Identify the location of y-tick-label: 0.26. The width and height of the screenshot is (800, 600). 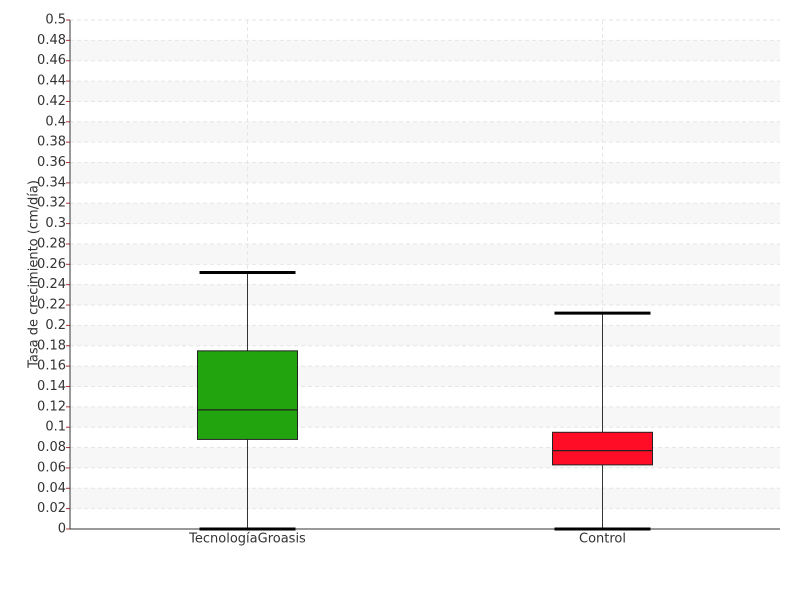
(51, 264).